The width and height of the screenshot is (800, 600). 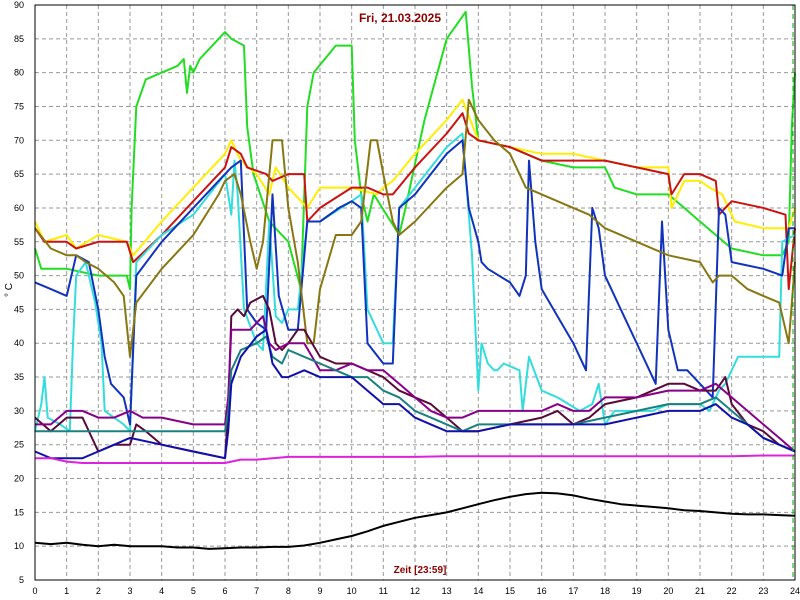 What do you see at coordinates (319, 591) in the screenshot?
I see `x-tick-label-9: 9` at bounding box center [319, 591].